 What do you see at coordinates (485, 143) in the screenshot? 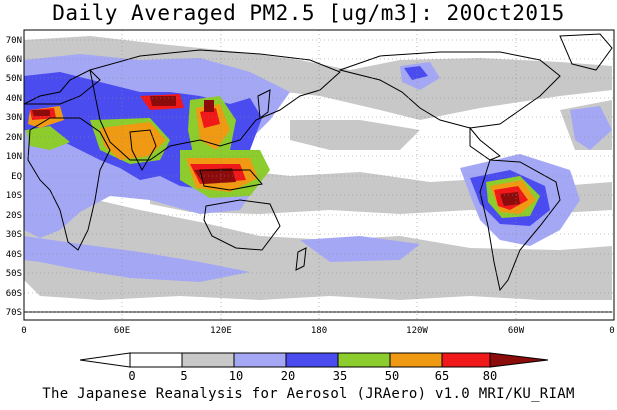
I see `coast-central-america` at bounding box center [485, 143].